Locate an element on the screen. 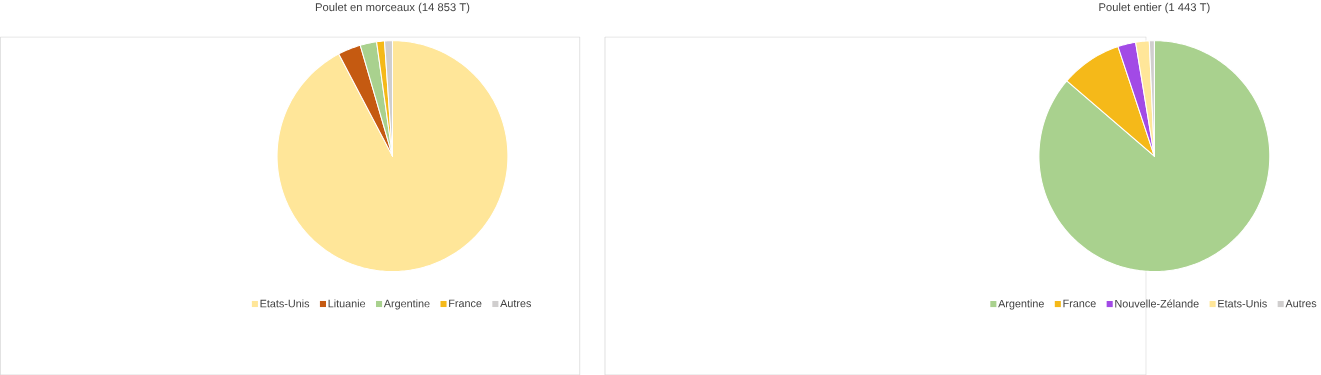 The width and height of the screenshot is (1321, 375). chart-title: Poulet en morceaux (14 853 T) is located at coordinates (392, 8).